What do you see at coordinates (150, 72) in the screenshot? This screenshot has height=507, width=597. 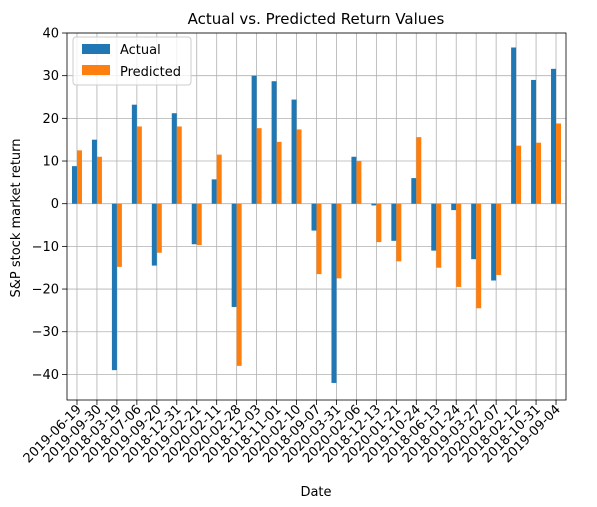 I see `legend-label-predicted: Predicted` at bounding box center [150, 72].